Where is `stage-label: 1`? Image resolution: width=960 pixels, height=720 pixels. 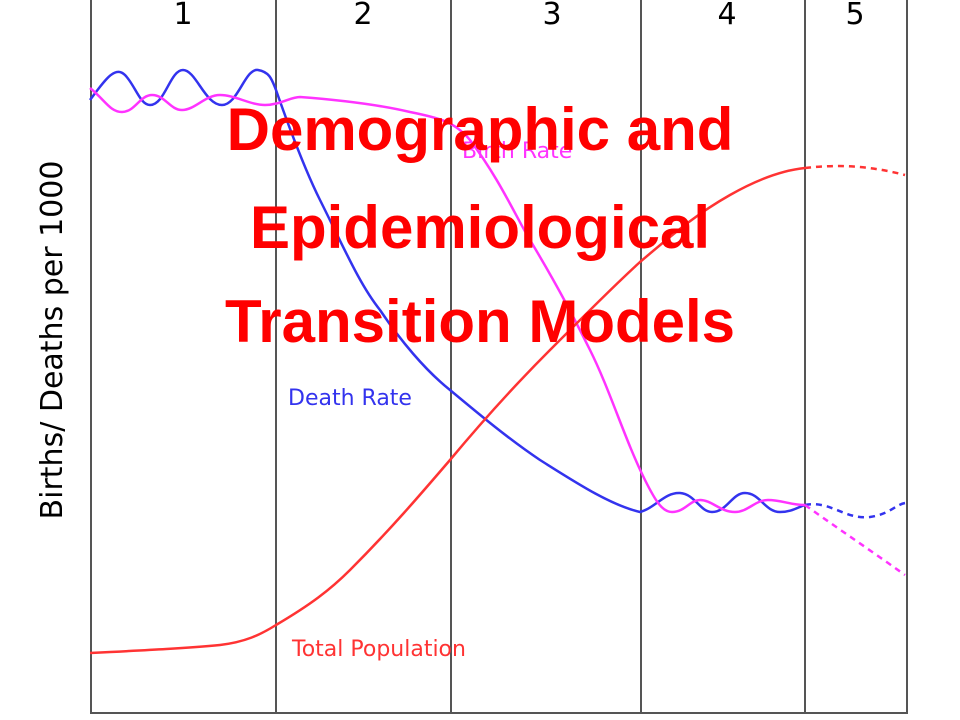 stage-label: 1 is located at coordinates (182, 16).